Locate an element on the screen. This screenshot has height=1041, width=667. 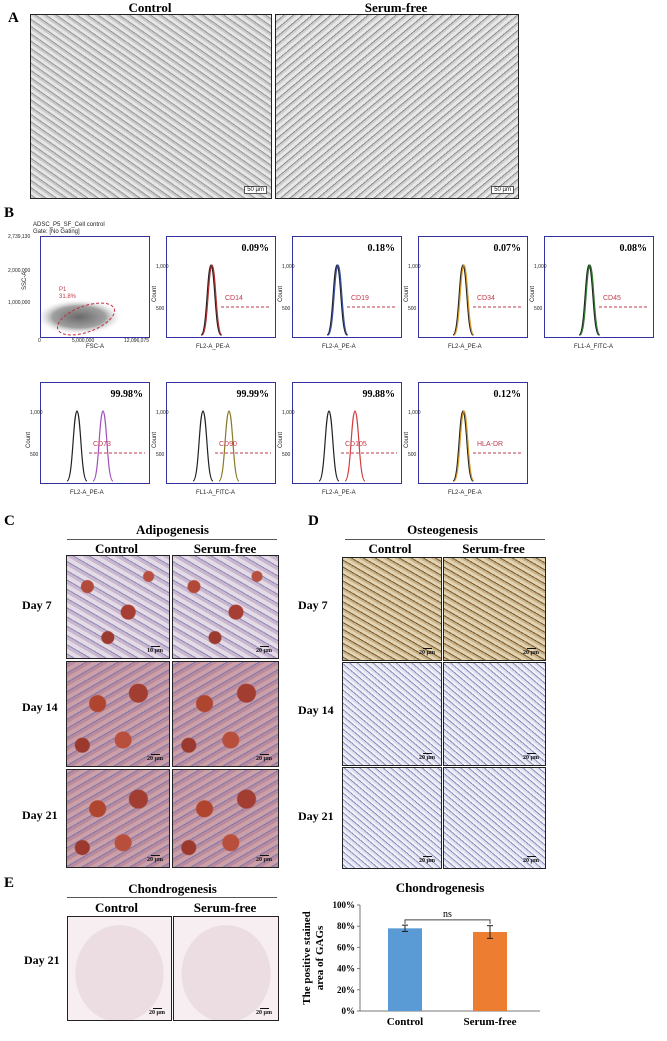
panel-a-serumfree-header: Serum-free is located at coordinates (396, 7).